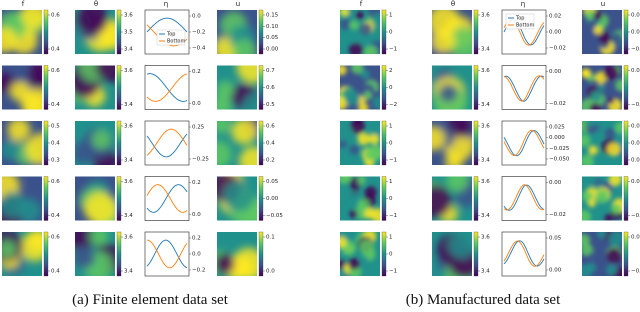 This screenshot has height=312, width=640. Describe the element at coordinates (270, 105) in the screenshot. I see `colorbar-tick-label: 0.5` at that location.